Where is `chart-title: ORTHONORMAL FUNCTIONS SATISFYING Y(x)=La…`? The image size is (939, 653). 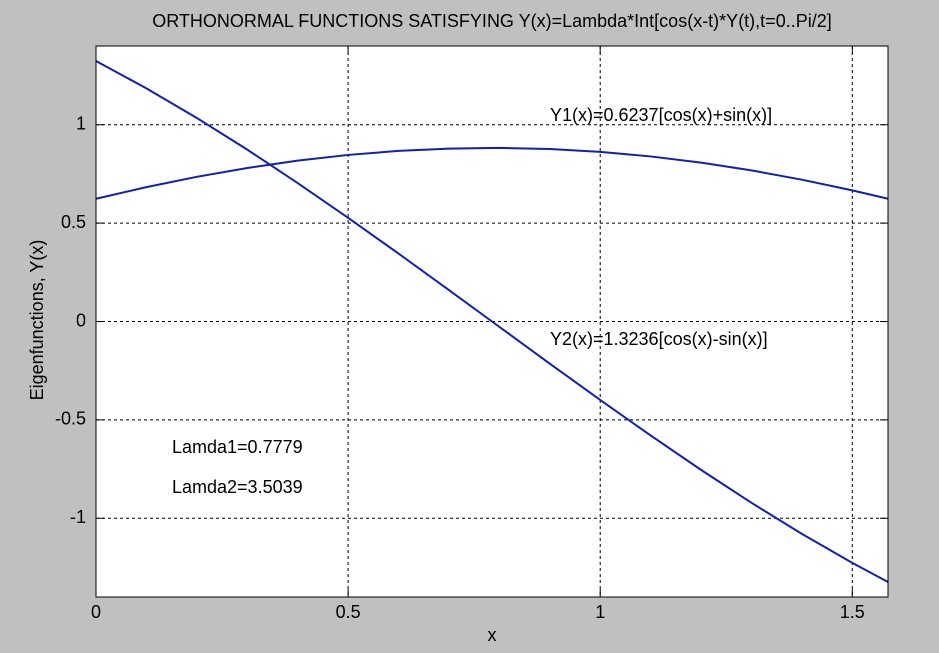 chart-title: ORTHONORMAL FUNCTIONS SATISFYING Y(x)=La… is located at coordinates (491, 21).